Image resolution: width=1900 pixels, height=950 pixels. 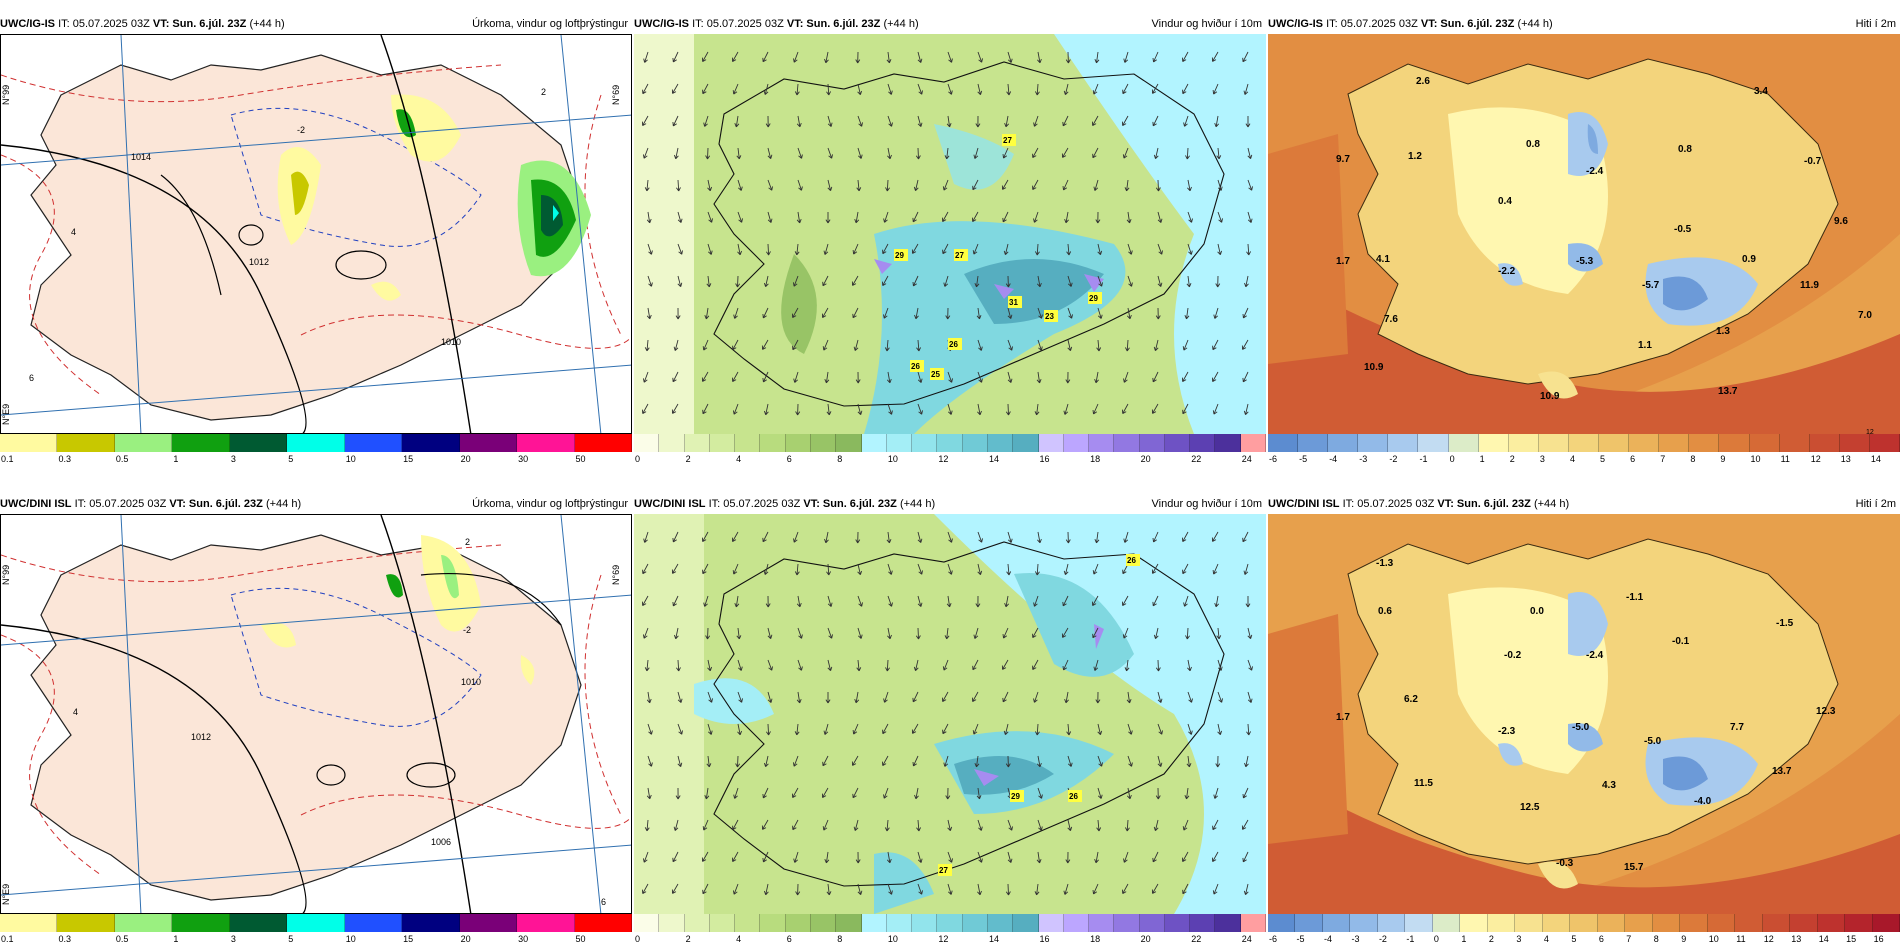 I want to click on colorbar-tick-label: -4, so click(x=1327, y=939).